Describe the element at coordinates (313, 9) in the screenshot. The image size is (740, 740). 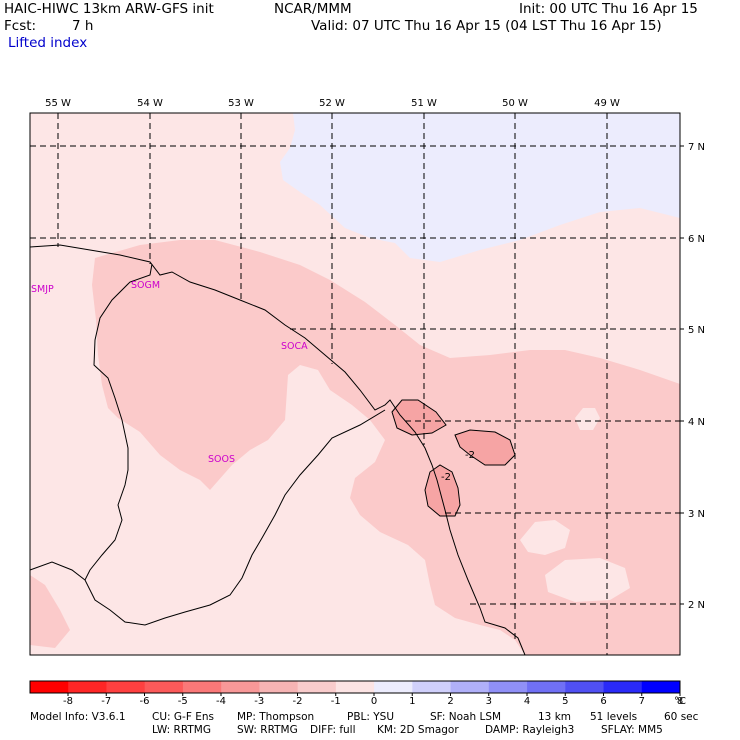
I see `organization: NCAR/MMM` at that location.